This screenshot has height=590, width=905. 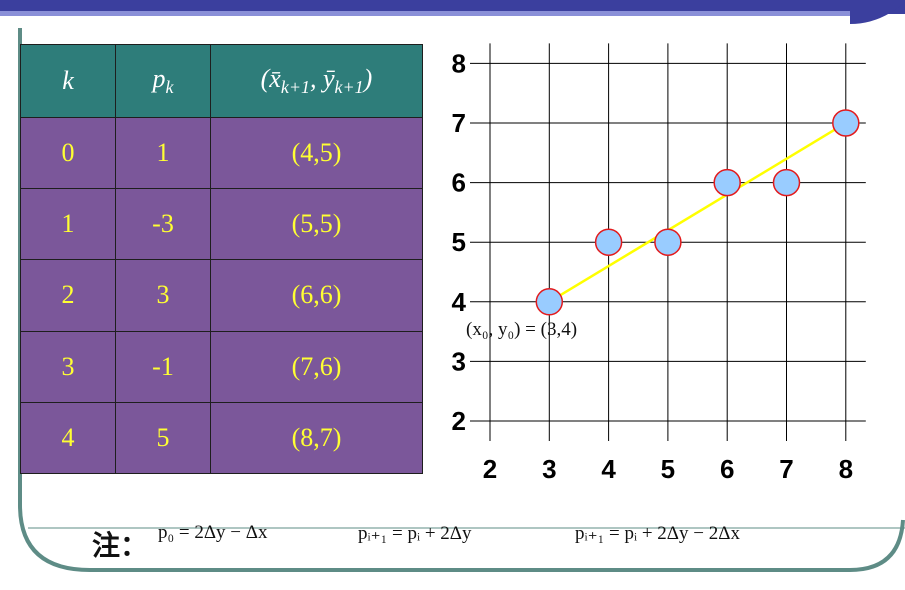 I want to click on x-tick-label: 2, so click(x=490, y=469).